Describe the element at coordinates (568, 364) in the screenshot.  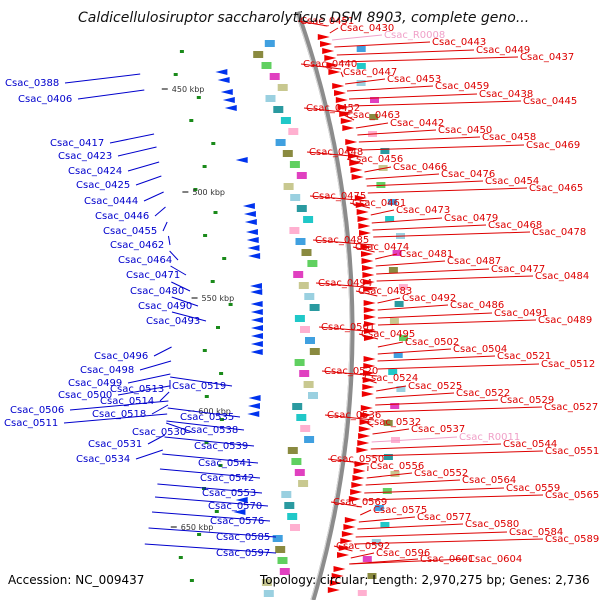
I see `right-gene-label: Csac_0512` at that location.